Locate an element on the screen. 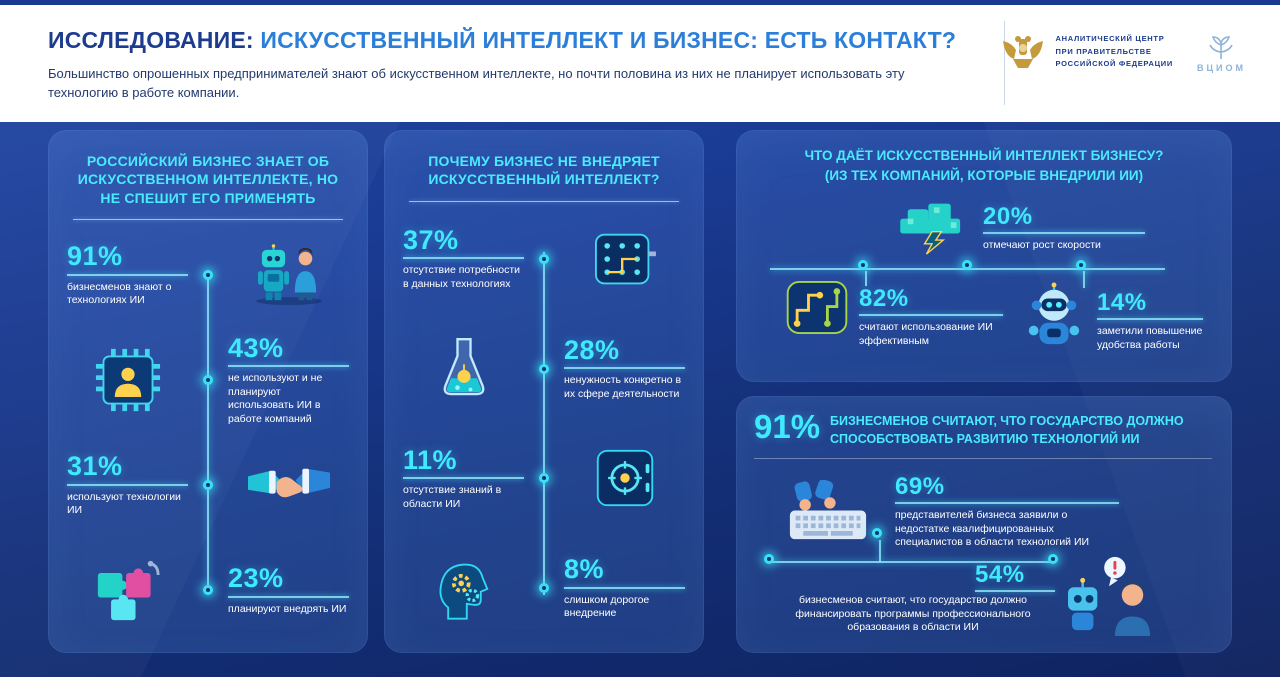 Image resolution: width=1280 pixels, height=677 pixels. top-border-strip is located at coordinates (640, 2).